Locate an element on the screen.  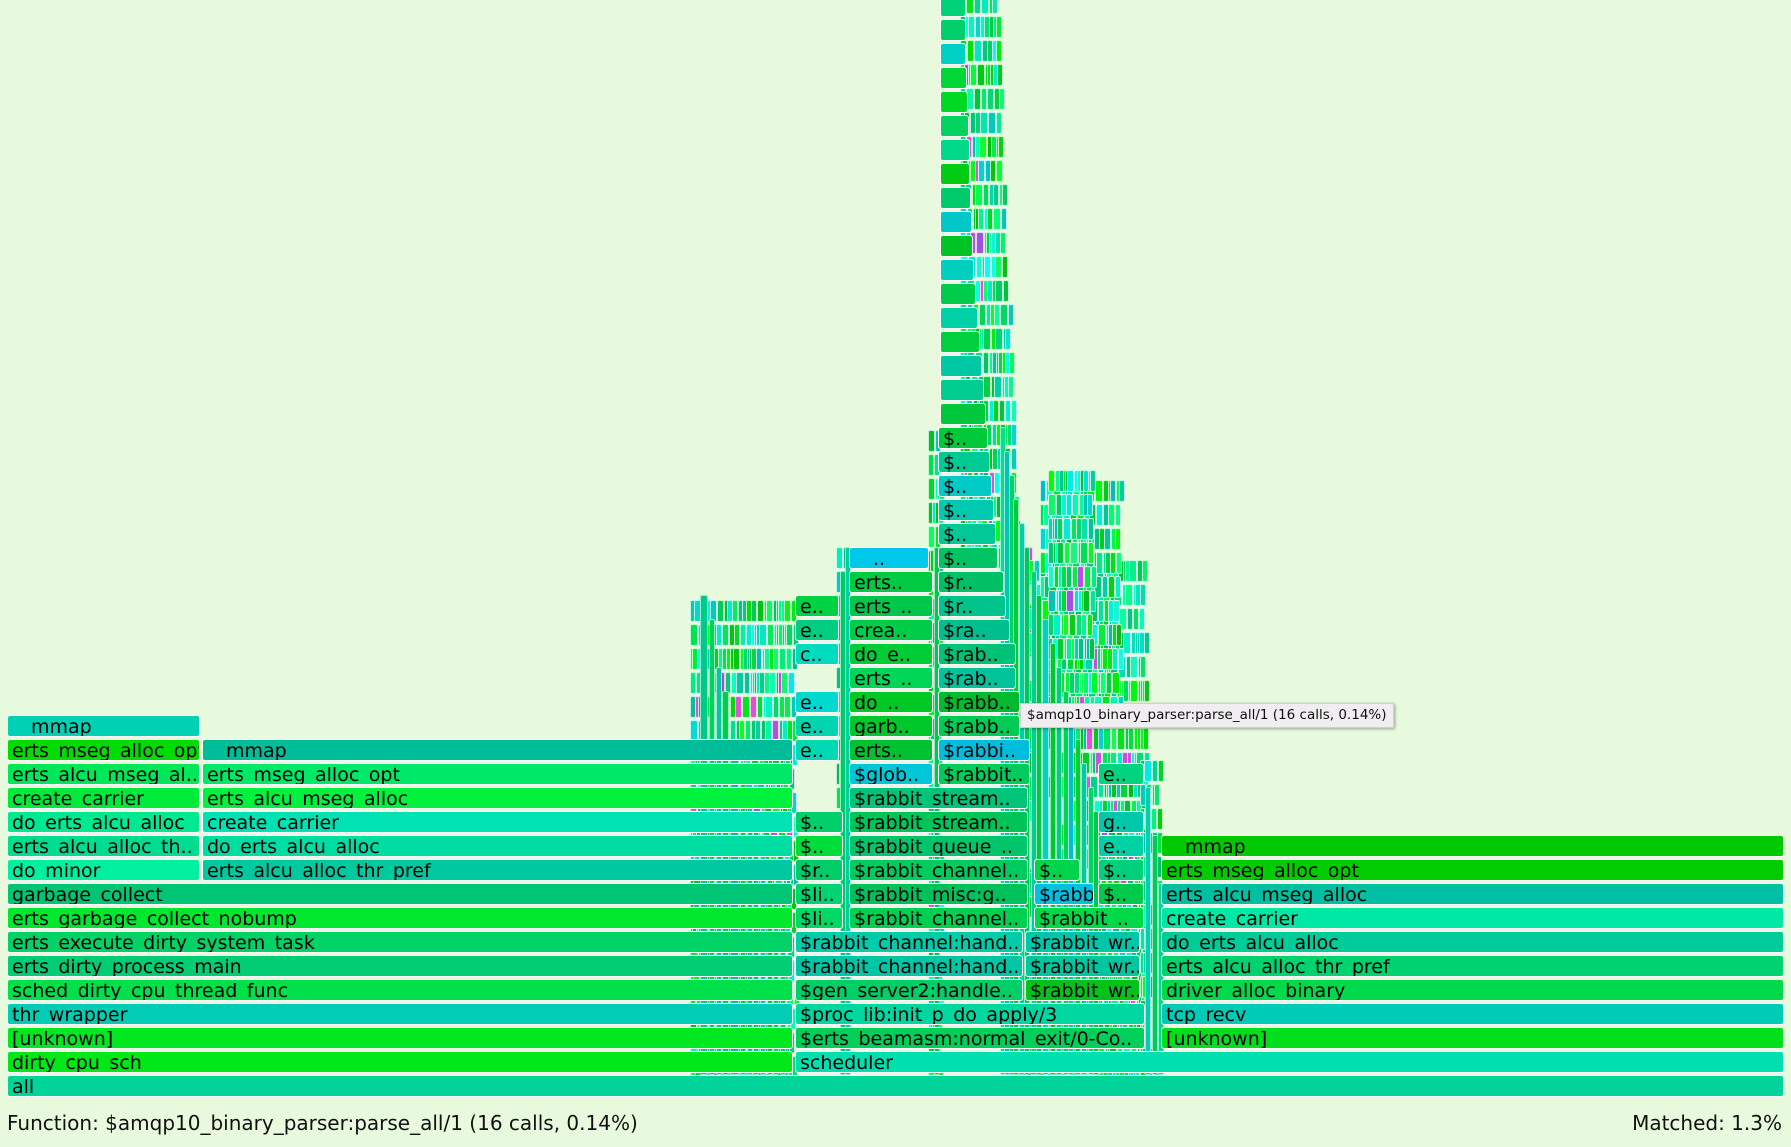
flame-frame-erts-garbage-collect-nobump: erts_garbage_collect_nobump is located at coordinates (400, 918).